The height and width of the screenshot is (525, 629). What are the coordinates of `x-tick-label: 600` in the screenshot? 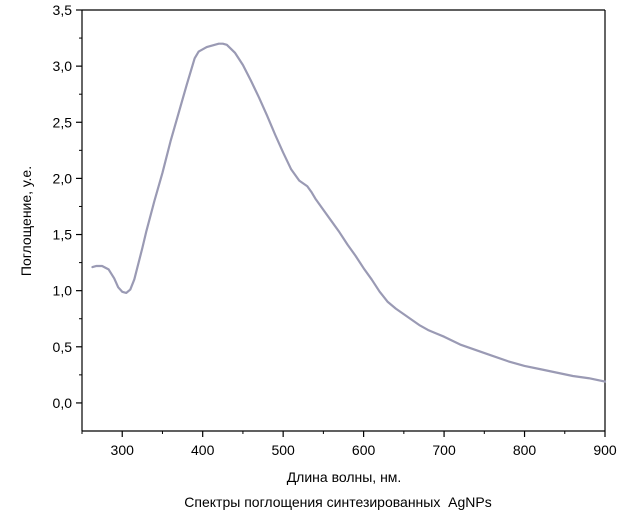 It's located at (364, 450).